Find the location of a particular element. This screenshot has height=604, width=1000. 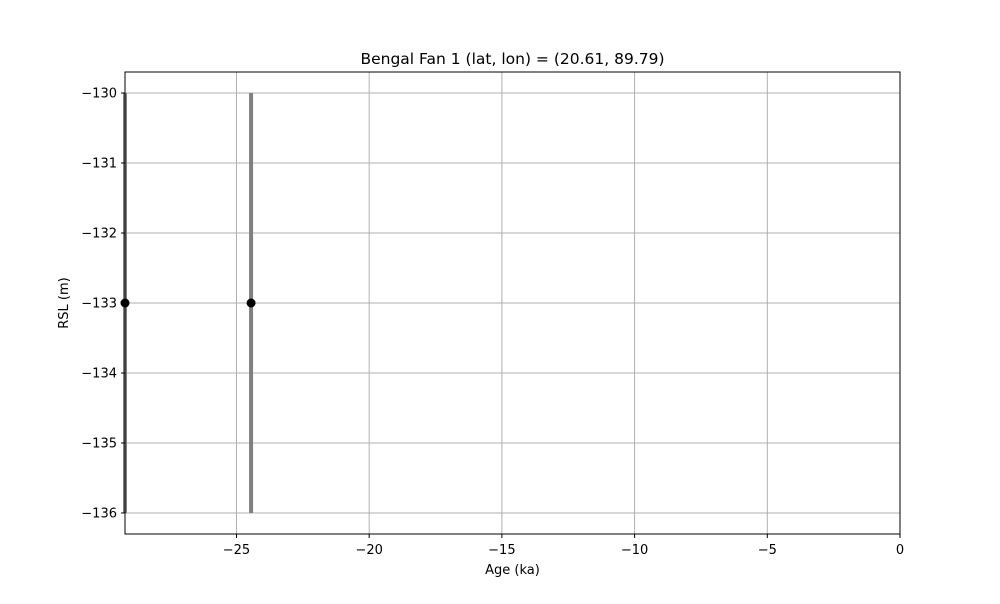

y-tick-label: −134 is located at coordinates (99, 374).